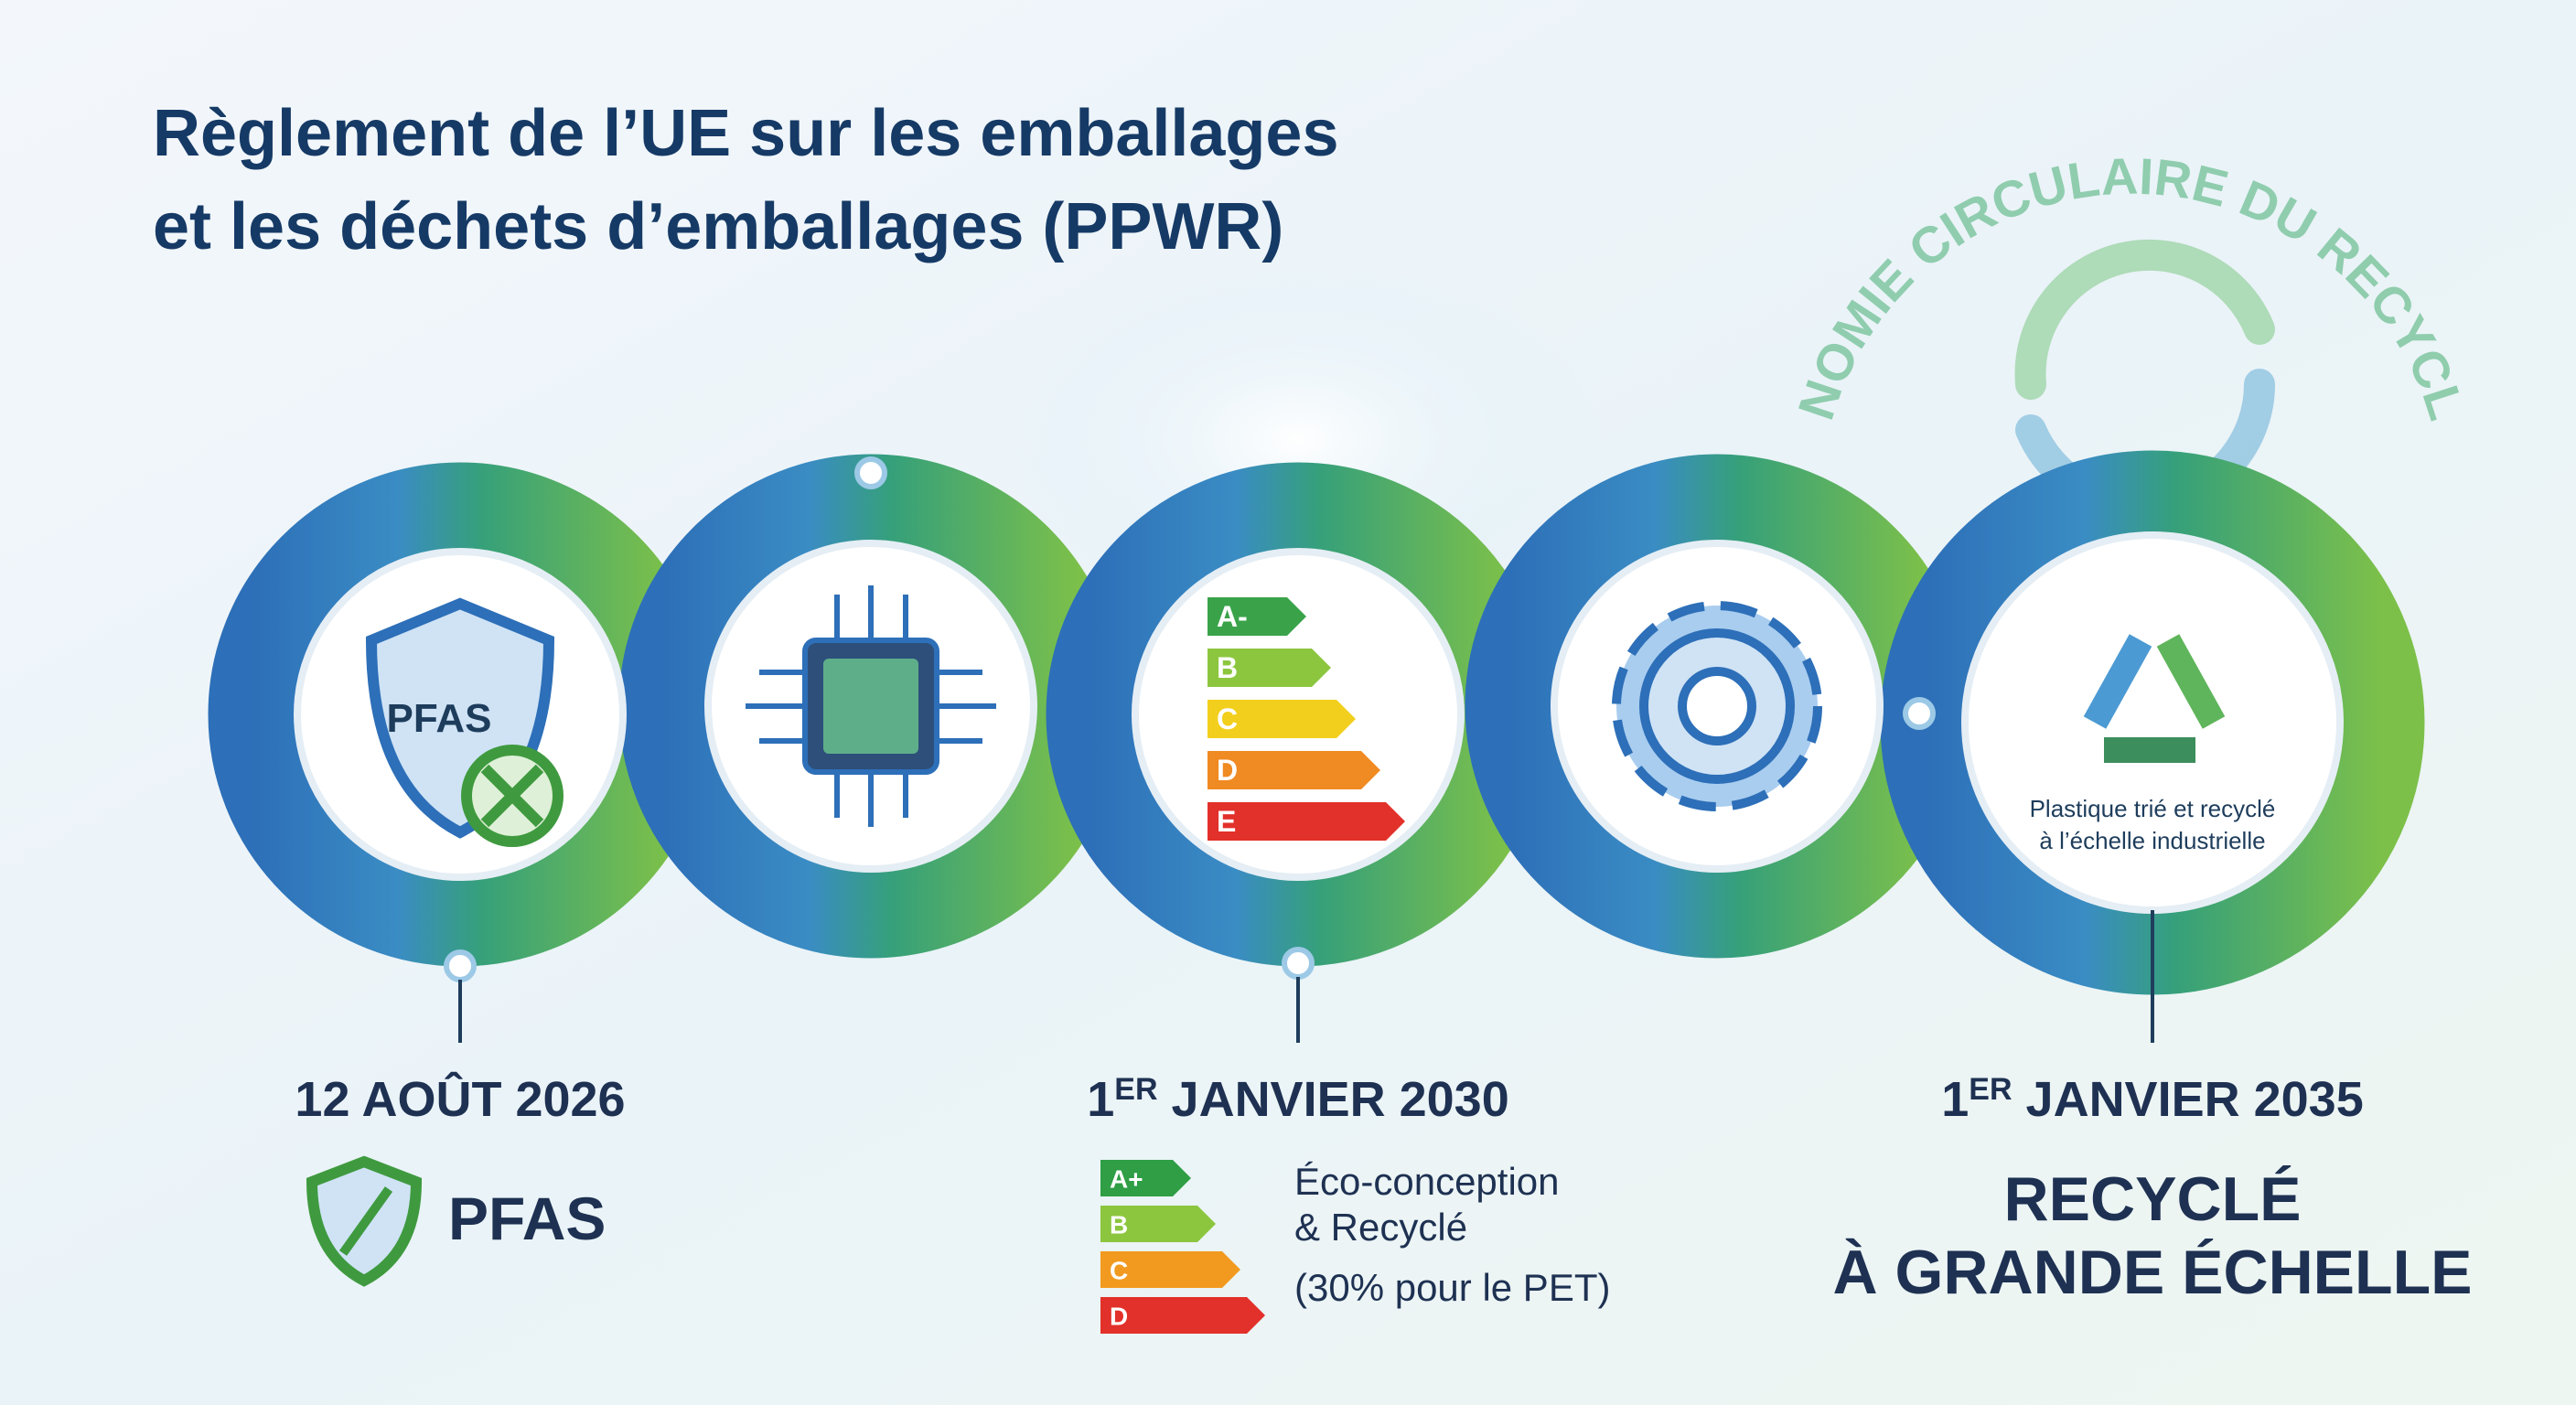  I want to click on recycling-caption: à l’échelle industrielle, so click(2152, 840).